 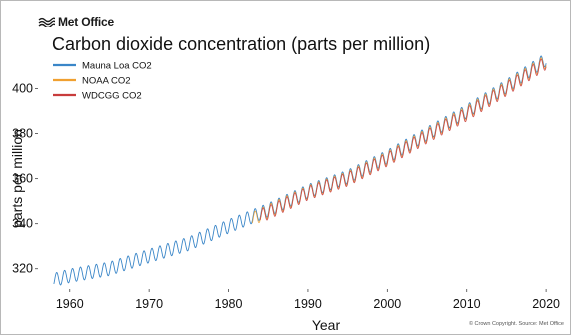 What do you see at coordinates (308, 304) in the screenshot?
I see `x-tick-label: 1990` at bounding box center [308, 304].